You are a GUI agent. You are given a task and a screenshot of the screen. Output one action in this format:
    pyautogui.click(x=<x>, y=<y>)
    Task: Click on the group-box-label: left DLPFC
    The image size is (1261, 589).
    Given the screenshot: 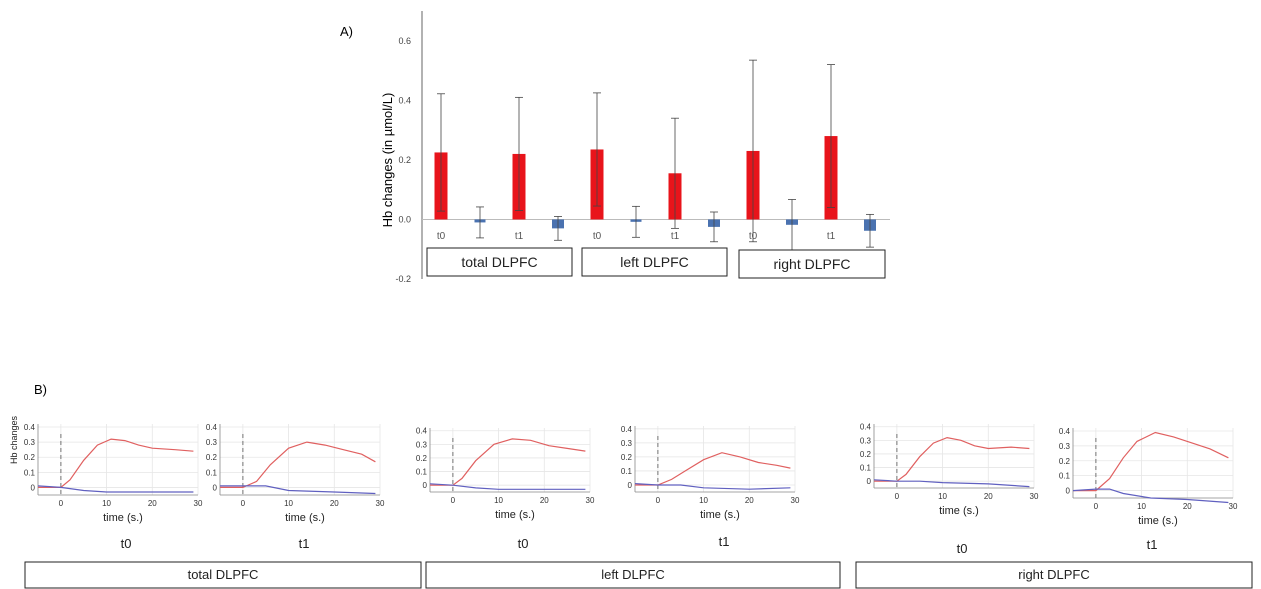 What is the action you would take?
    pyautogui.click(x=654, y=262)
    